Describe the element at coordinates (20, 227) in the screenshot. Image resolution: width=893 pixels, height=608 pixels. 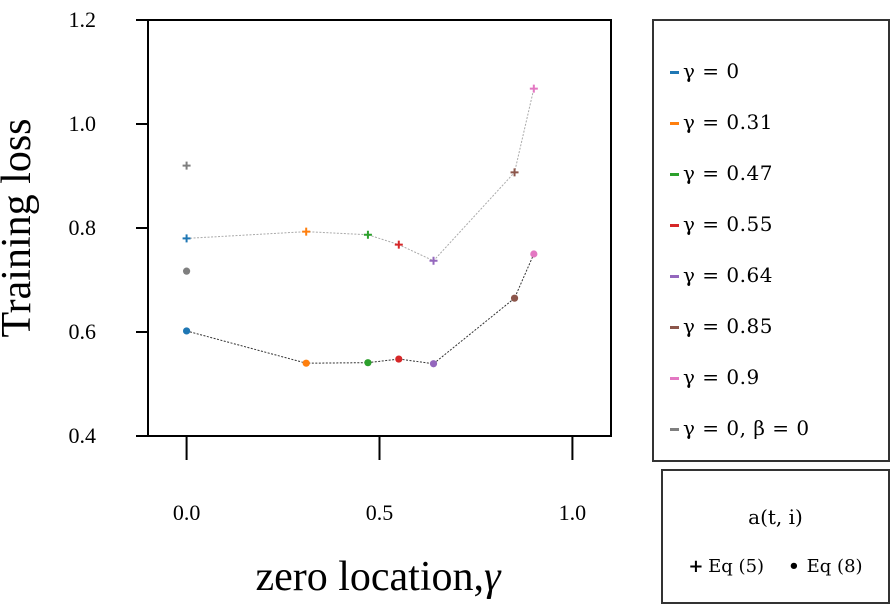
I see `y-axis-label: Training loss` at that location.